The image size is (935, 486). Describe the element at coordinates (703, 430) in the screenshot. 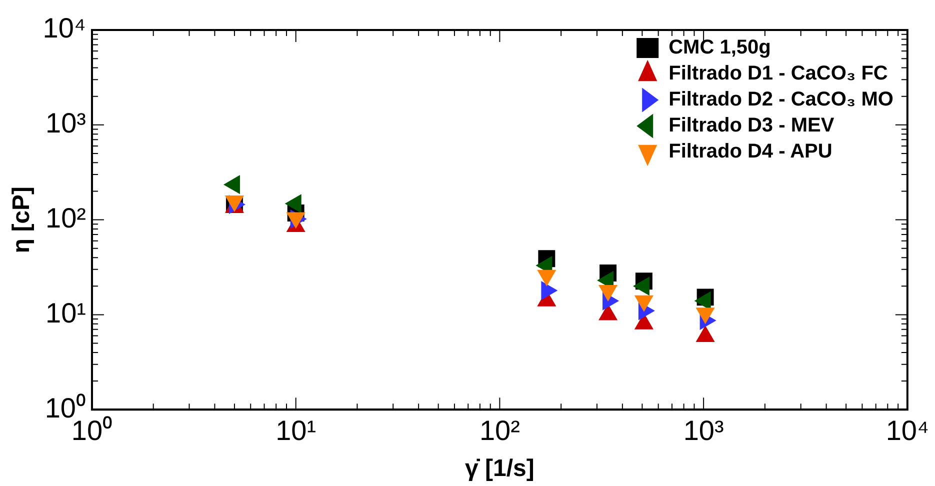

I see `x-tick-label: 10³` at that location.